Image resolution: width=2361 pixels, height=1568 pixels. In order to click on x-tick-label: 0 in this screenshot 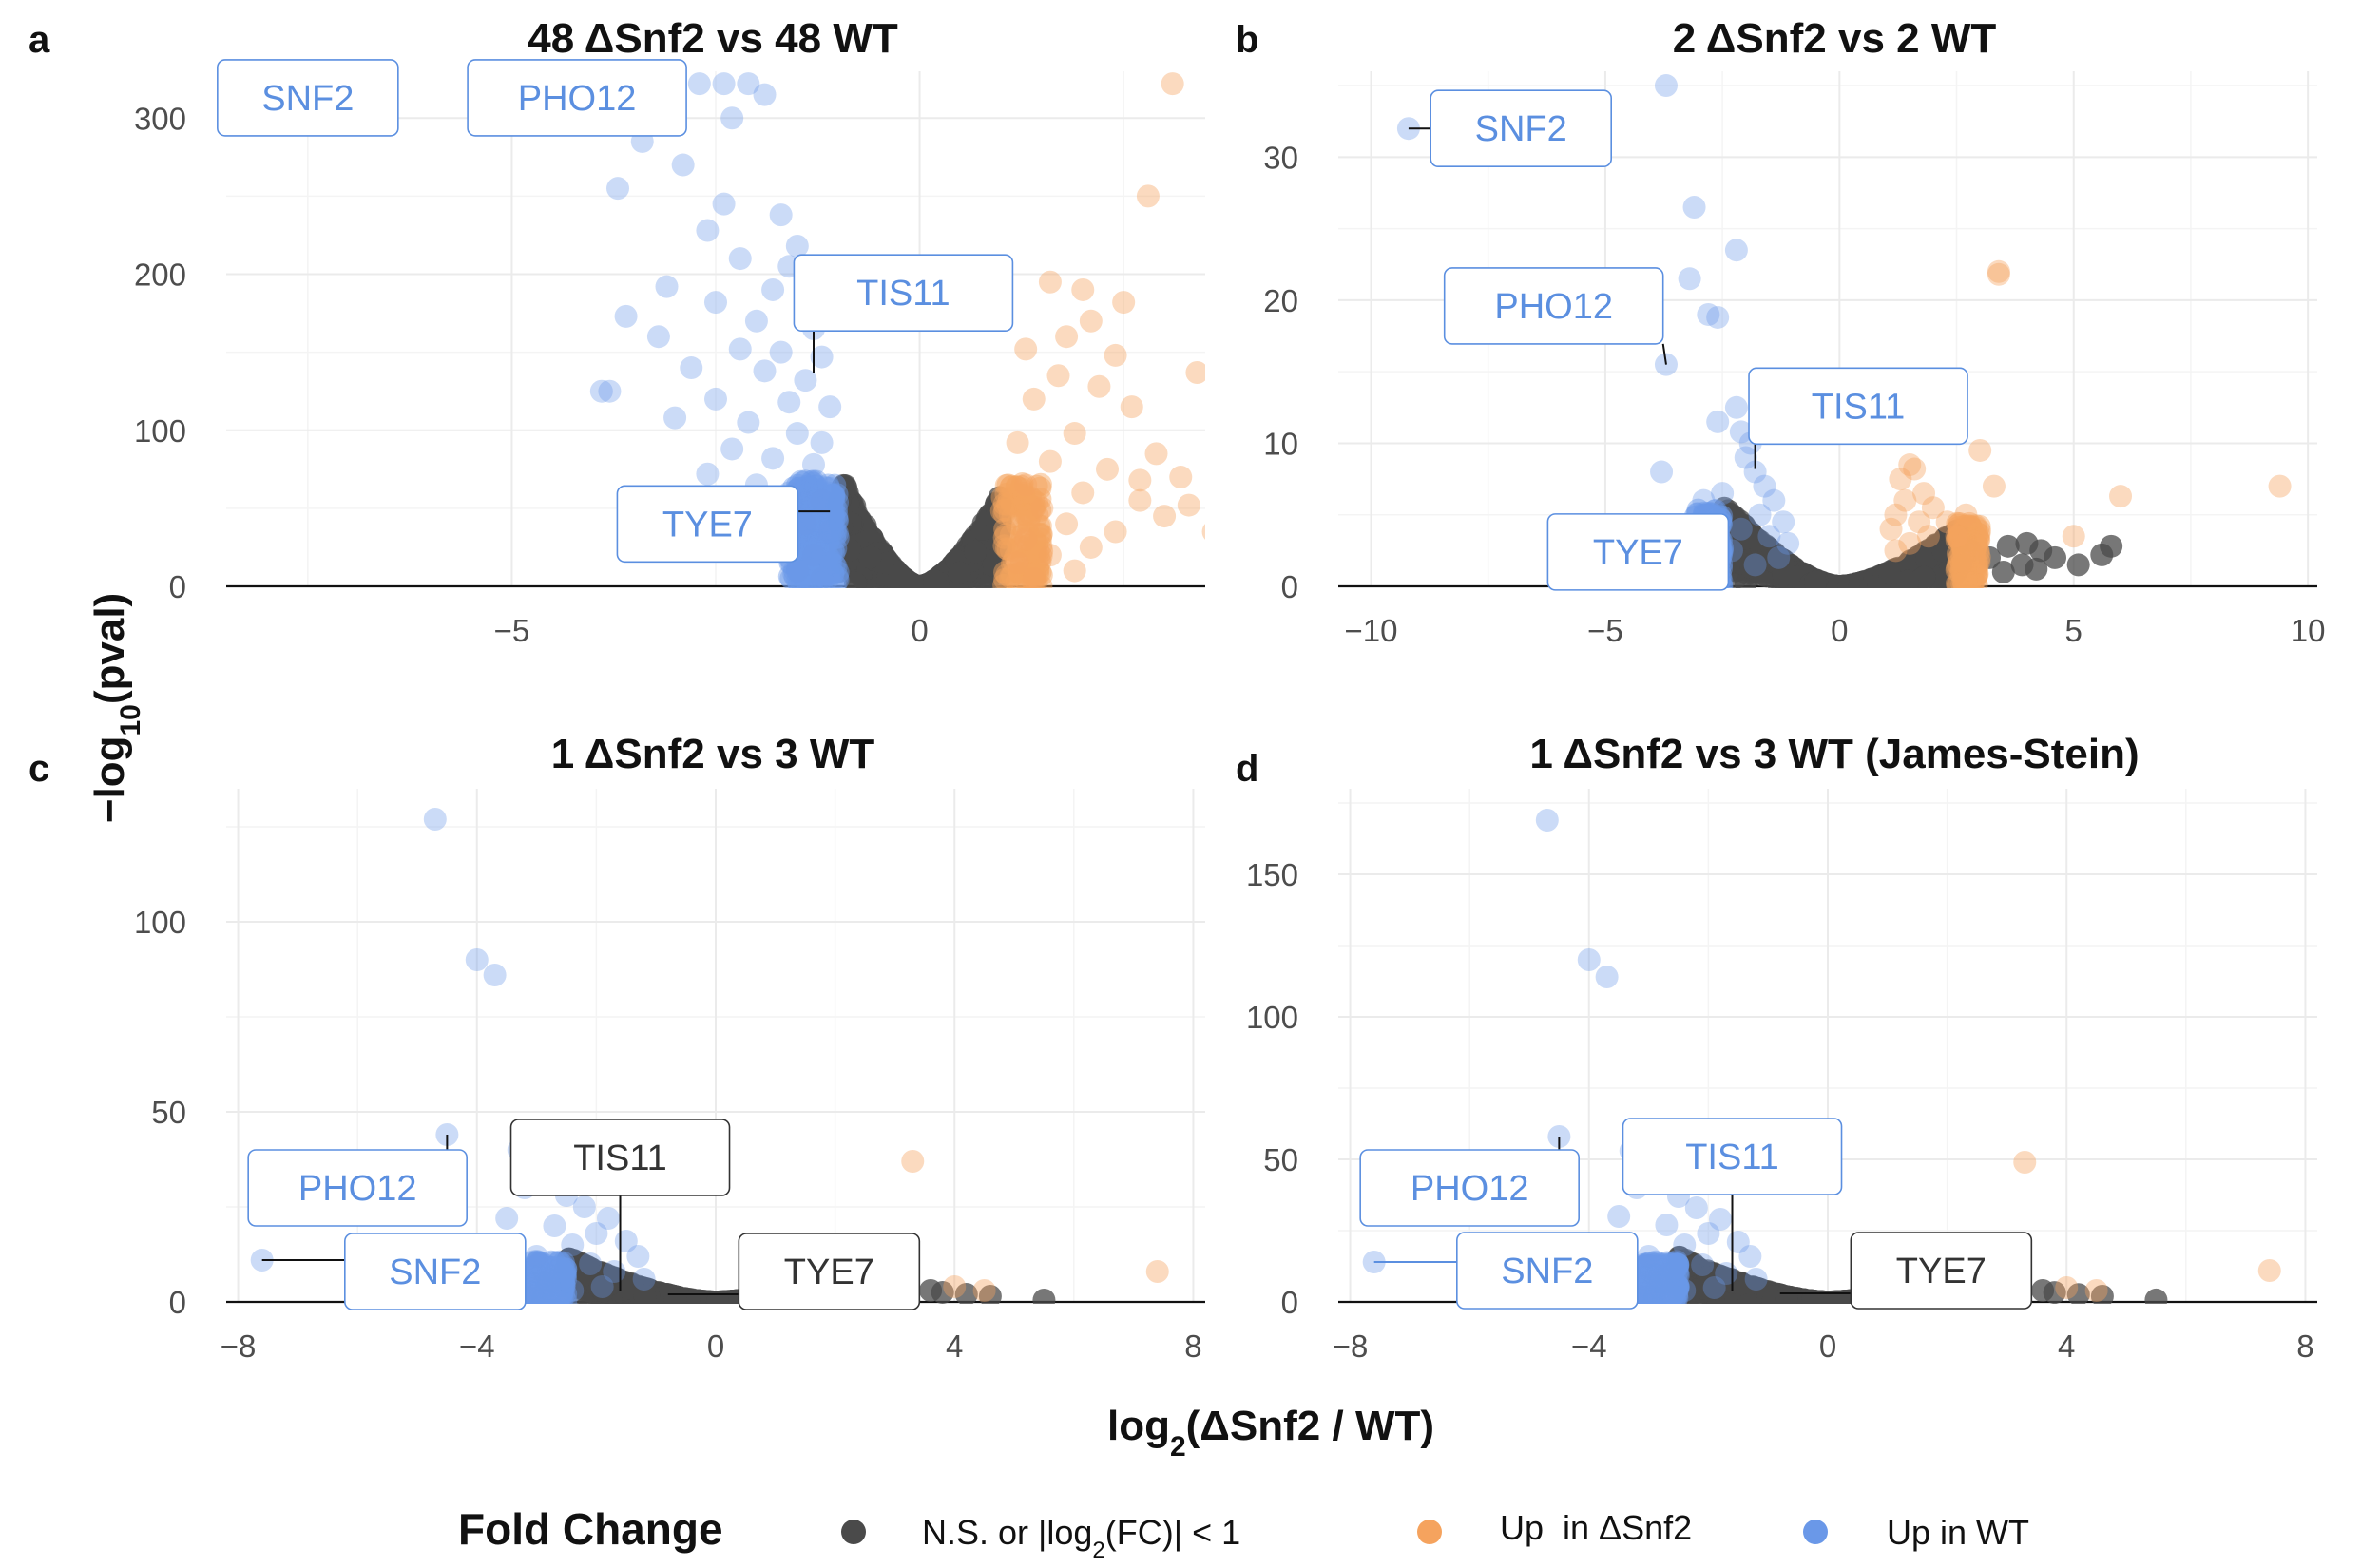, I will do `click(1839, 630)`.